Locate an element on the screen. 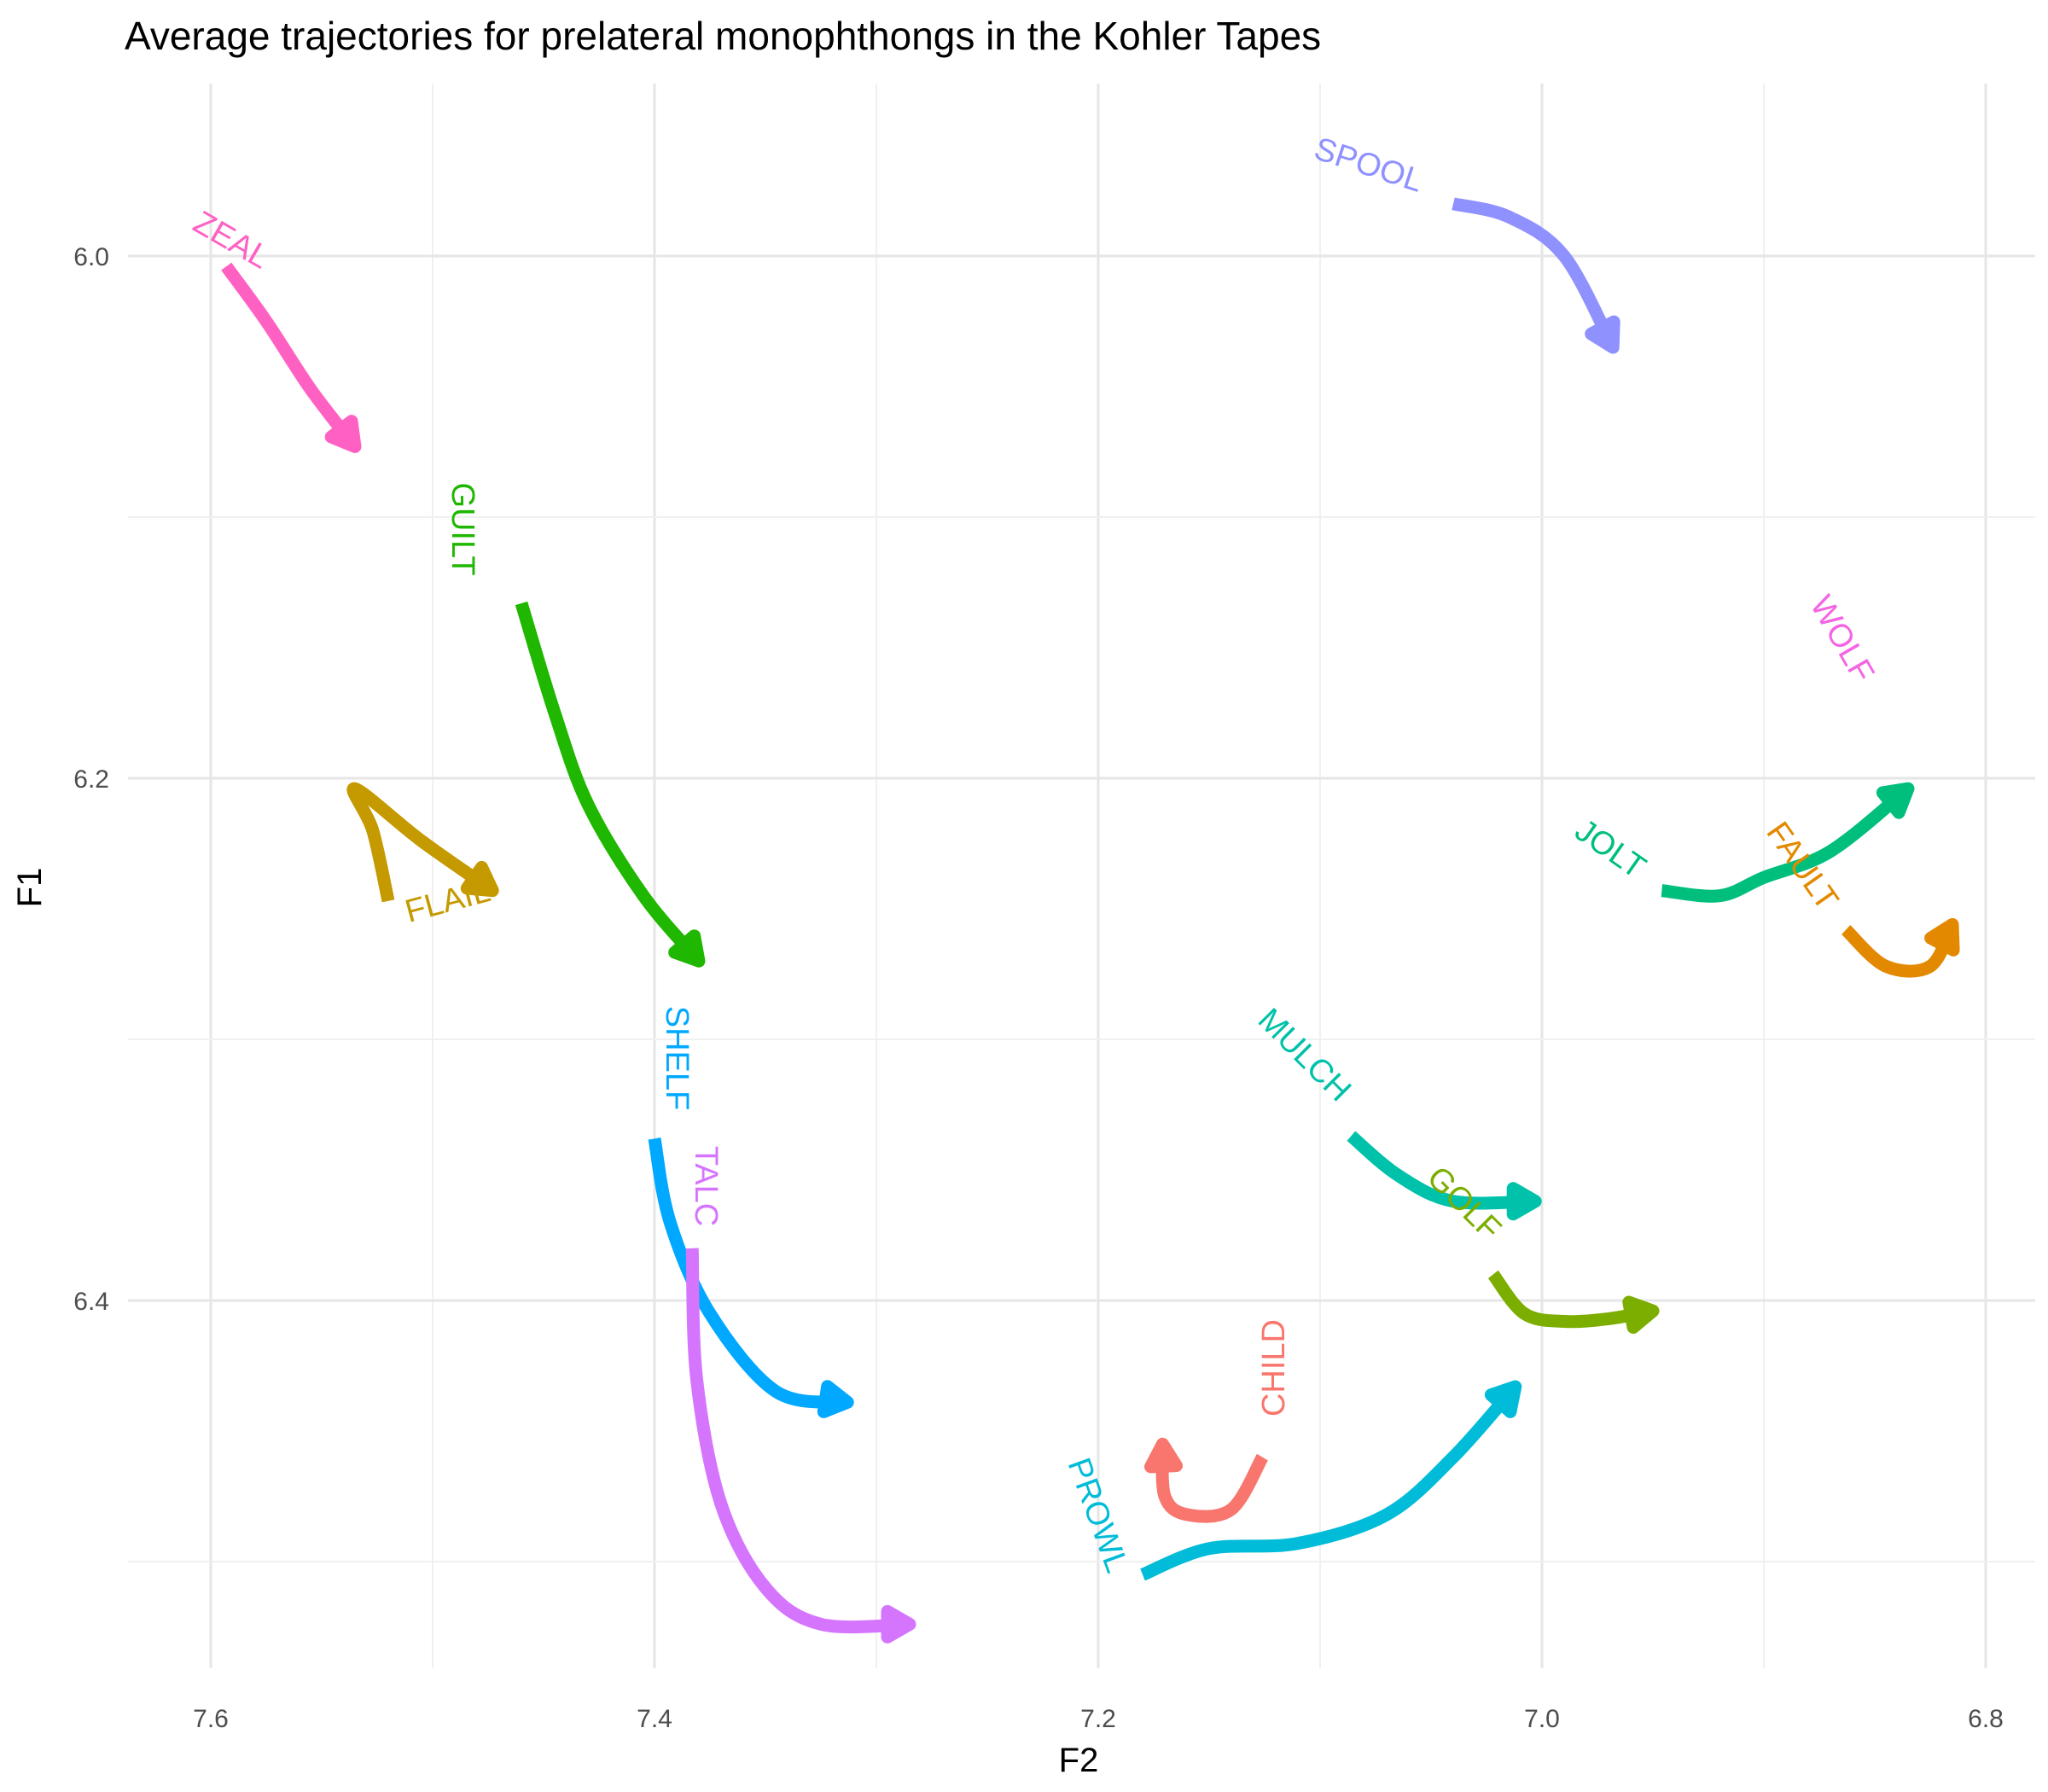 The width and height of the screenshot is (2048, 1792). y-axis-title: F1 is located at coordinates (30, 888).